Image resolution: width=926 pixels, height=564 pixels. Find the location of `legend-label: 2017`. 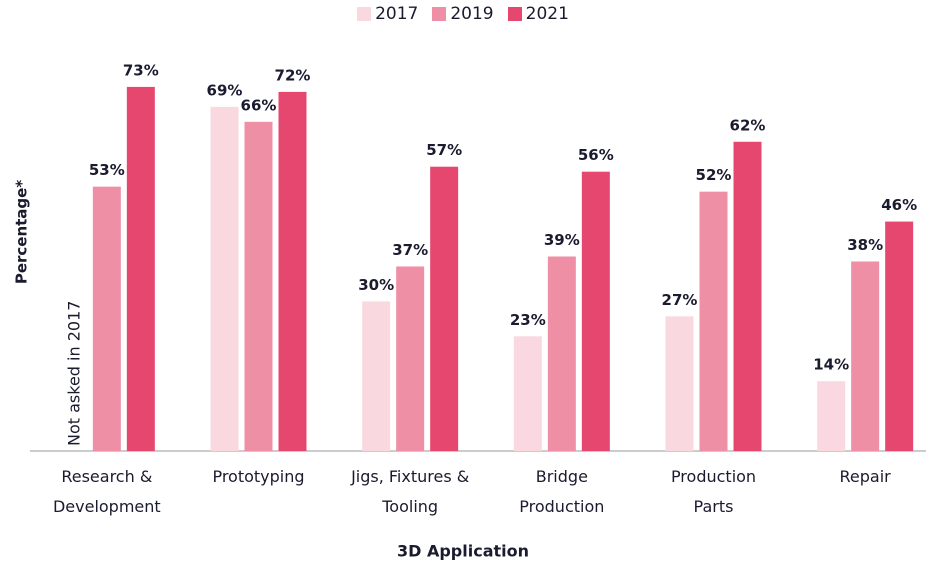

legend-label: 2017 is located at coordinates (397, 14).